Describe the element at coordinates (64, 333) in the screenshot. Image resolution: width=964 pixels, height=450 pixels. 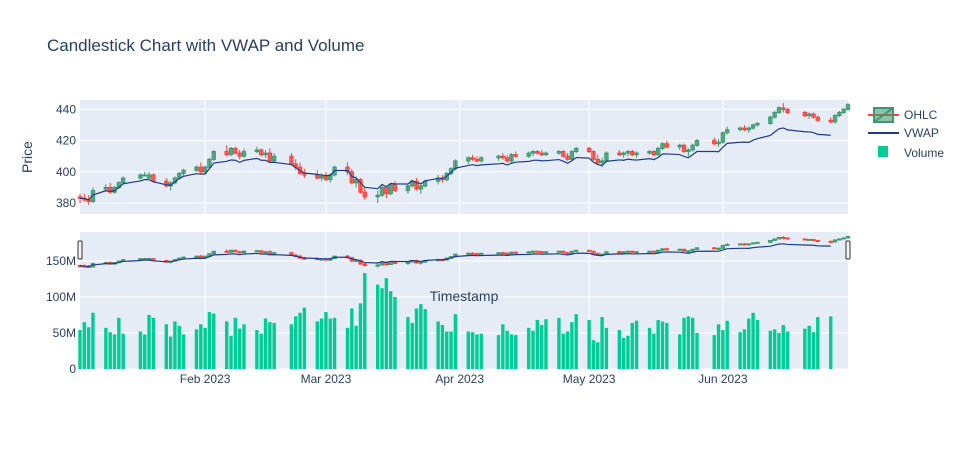
I see `volume-tick-label: 50M` at that location.